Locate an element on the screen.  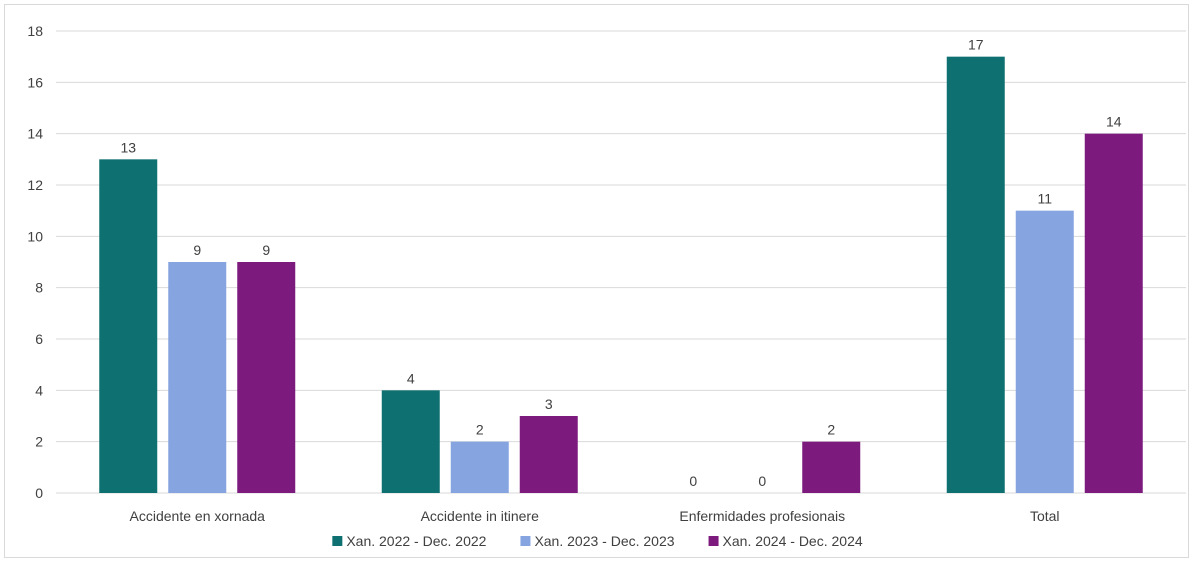
category-label: Accidente in itinere is located at coordinates (480, 516).